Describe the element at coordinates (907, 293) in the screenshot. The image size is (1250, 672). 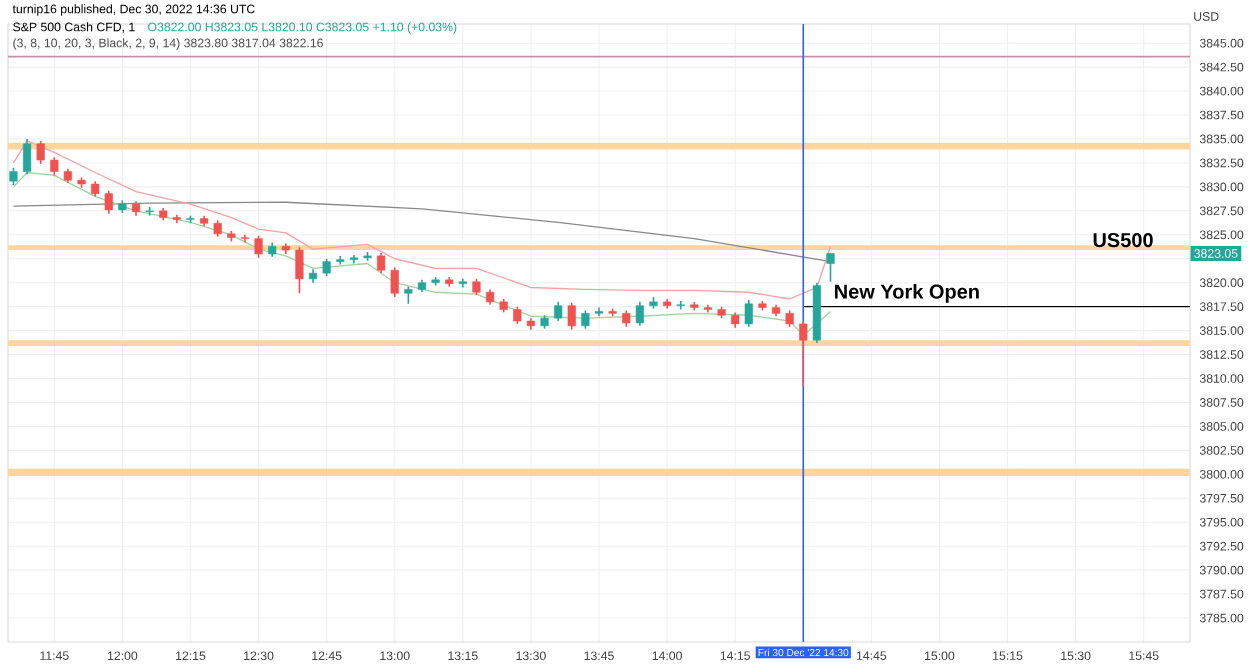
I see `annotation: New York Open` at that location.